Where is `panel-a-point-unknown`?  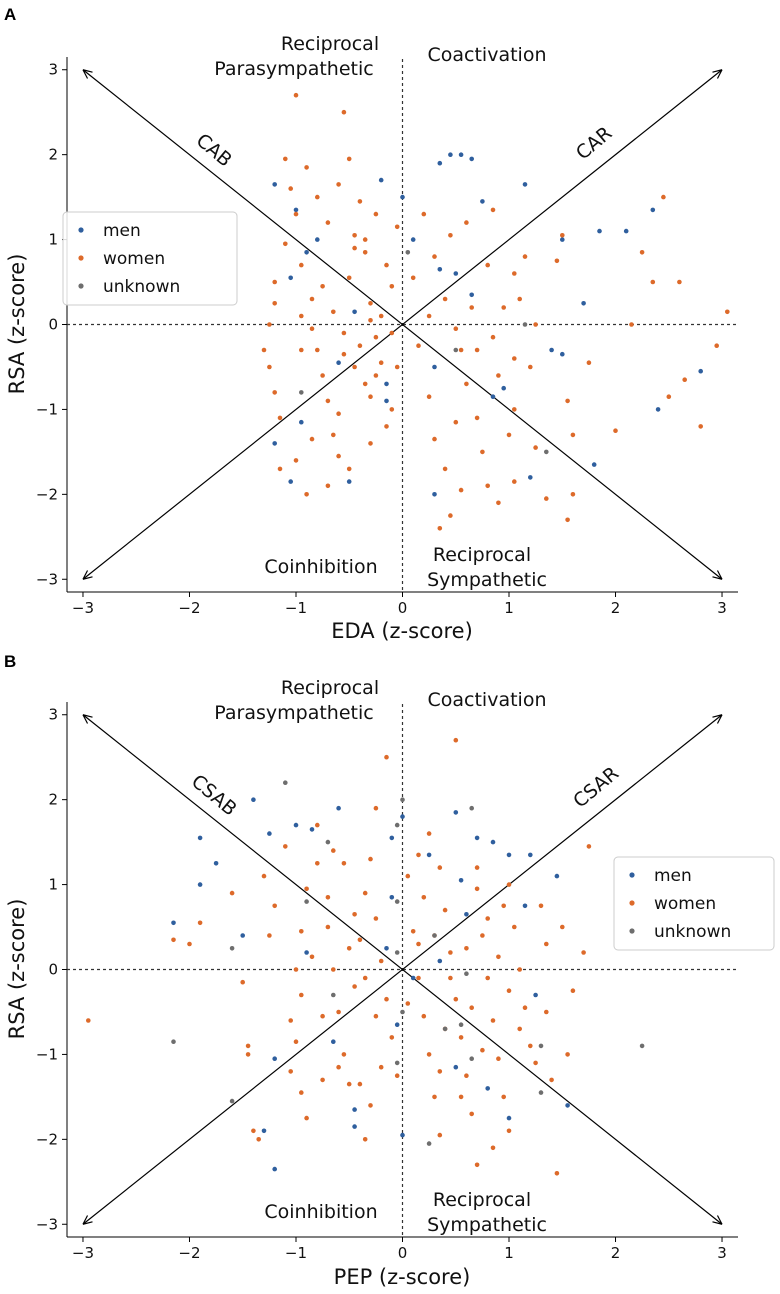
panel-a-point-unknown is located at coordinates (408, 252).